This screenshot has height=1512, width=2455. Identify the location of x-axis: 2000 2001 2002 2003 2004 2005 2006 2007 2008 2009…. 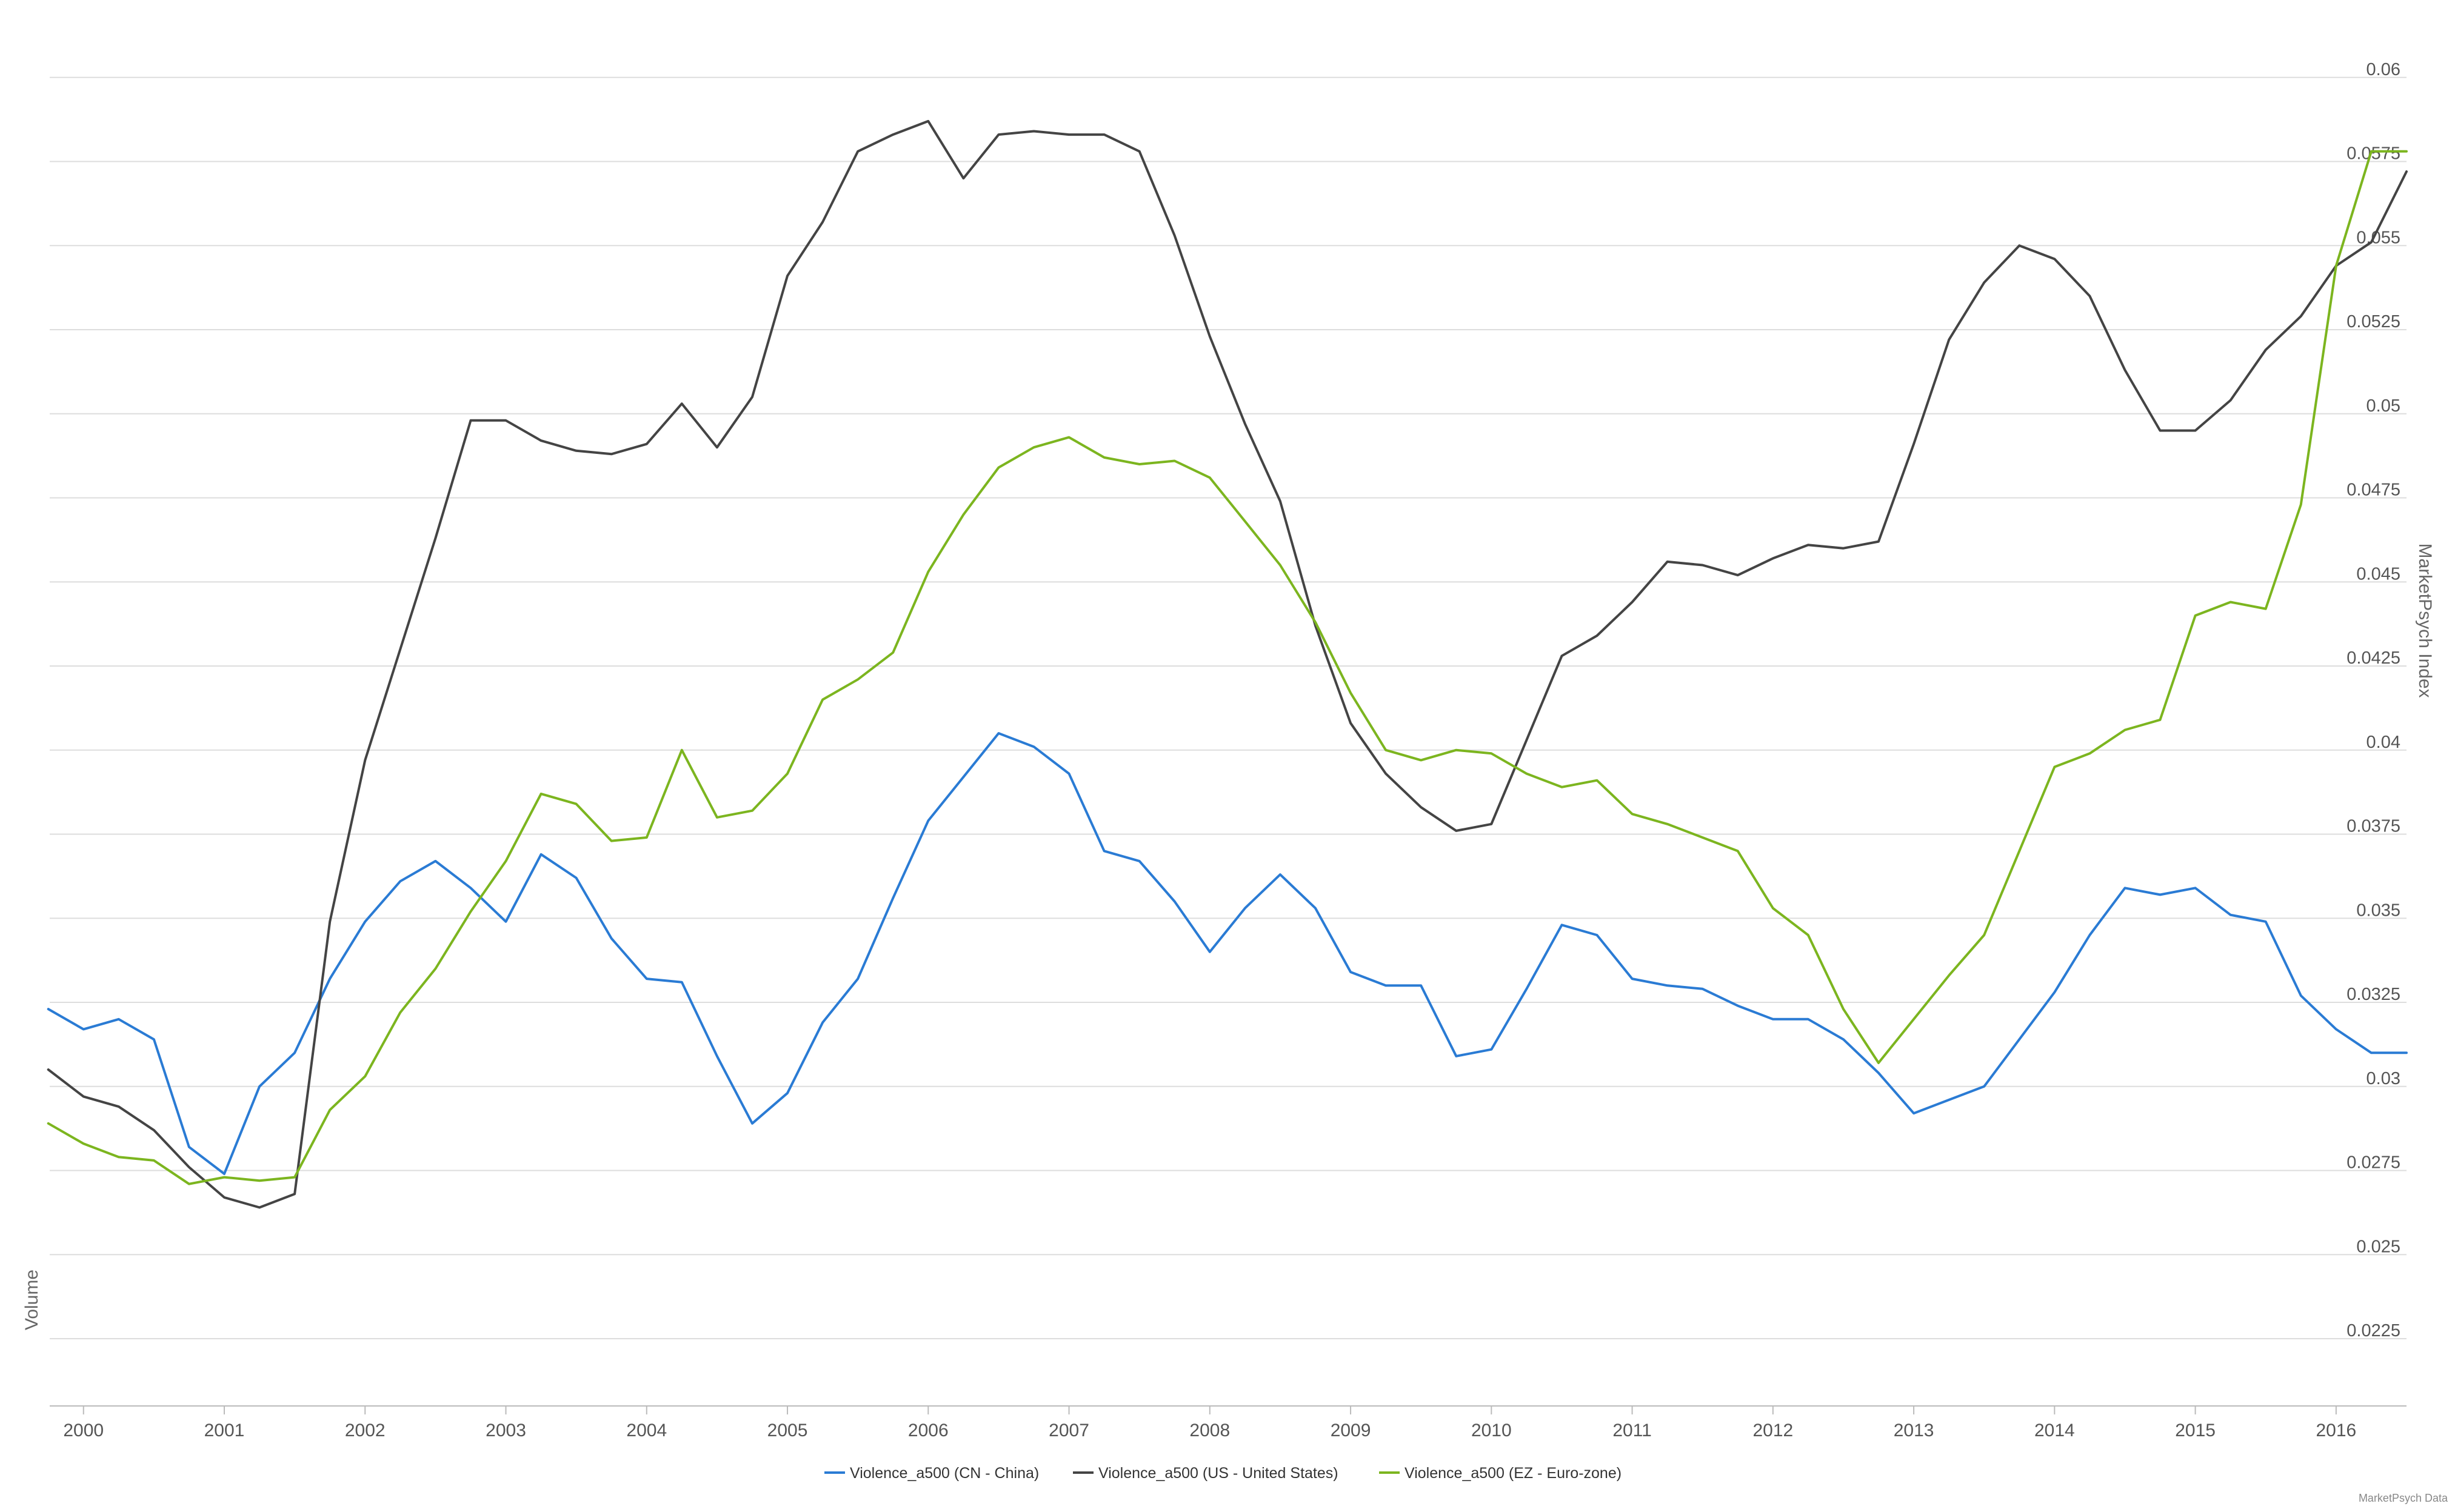
(1228, 1422).